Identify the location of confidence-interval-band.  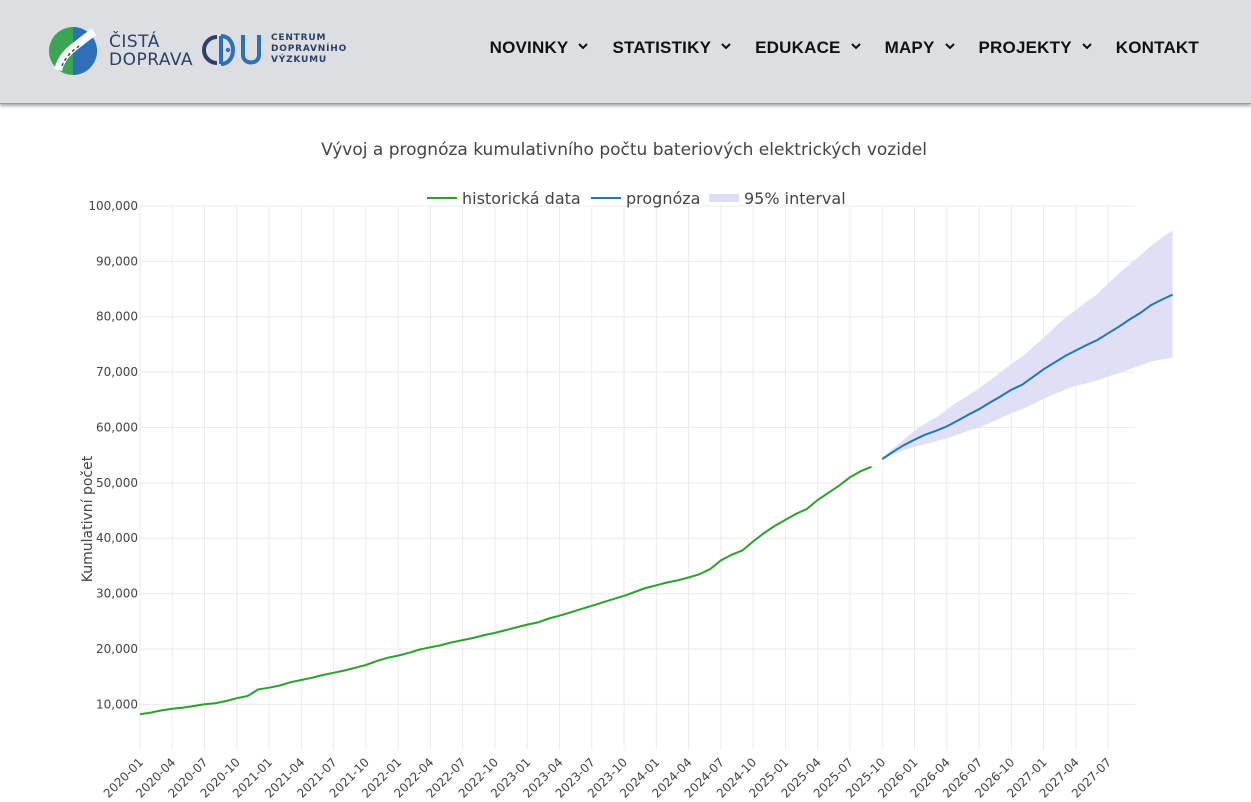
(1027, 345).